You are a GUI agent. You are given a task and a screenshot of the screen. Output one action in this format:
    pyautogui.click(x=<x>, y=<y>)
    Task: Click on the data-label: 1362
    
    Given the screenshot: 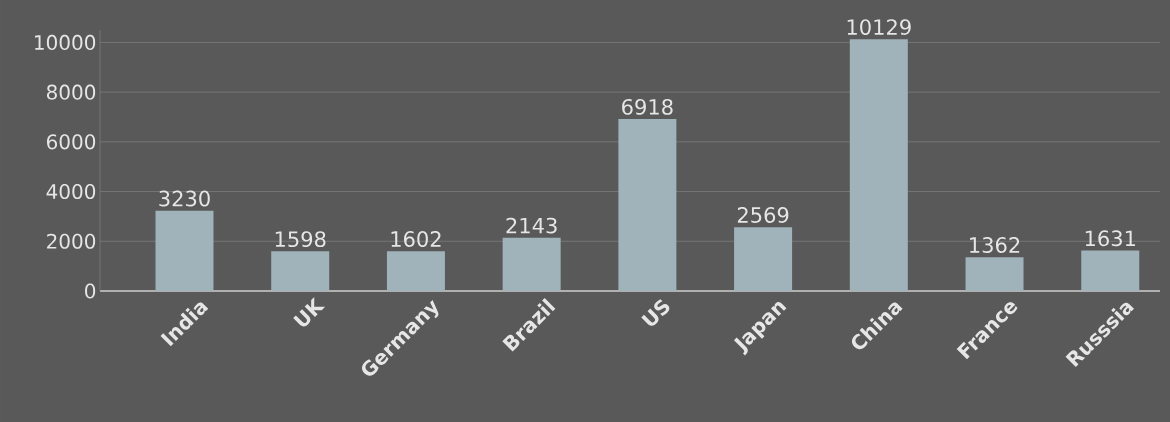 What is the action you would take?
    pyautogui.click(x=995, y=245)
    